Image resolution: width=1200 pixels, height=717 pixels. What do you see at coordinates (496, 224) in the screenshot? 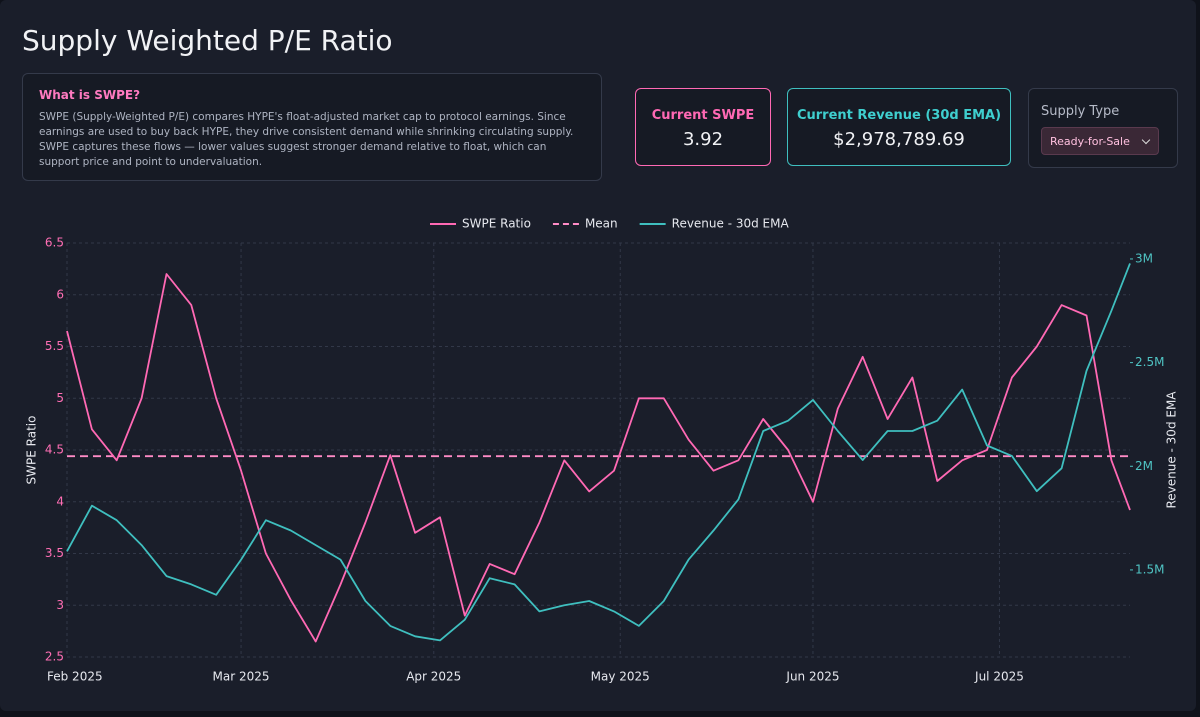
I see `legend-label: SWPE Ratio` at bounding box center [496, 224].